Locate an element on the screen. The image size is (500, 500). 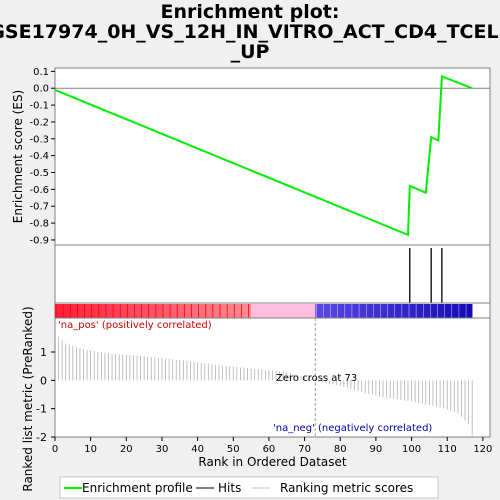
metric-xtick-label: 50 is located at coordinates (233, 449).